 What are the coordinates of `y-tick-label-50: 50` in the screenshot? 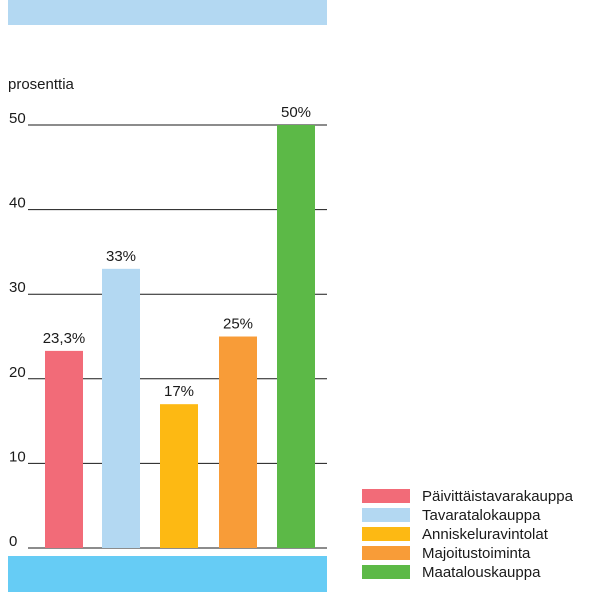 It's located at (17, 118).